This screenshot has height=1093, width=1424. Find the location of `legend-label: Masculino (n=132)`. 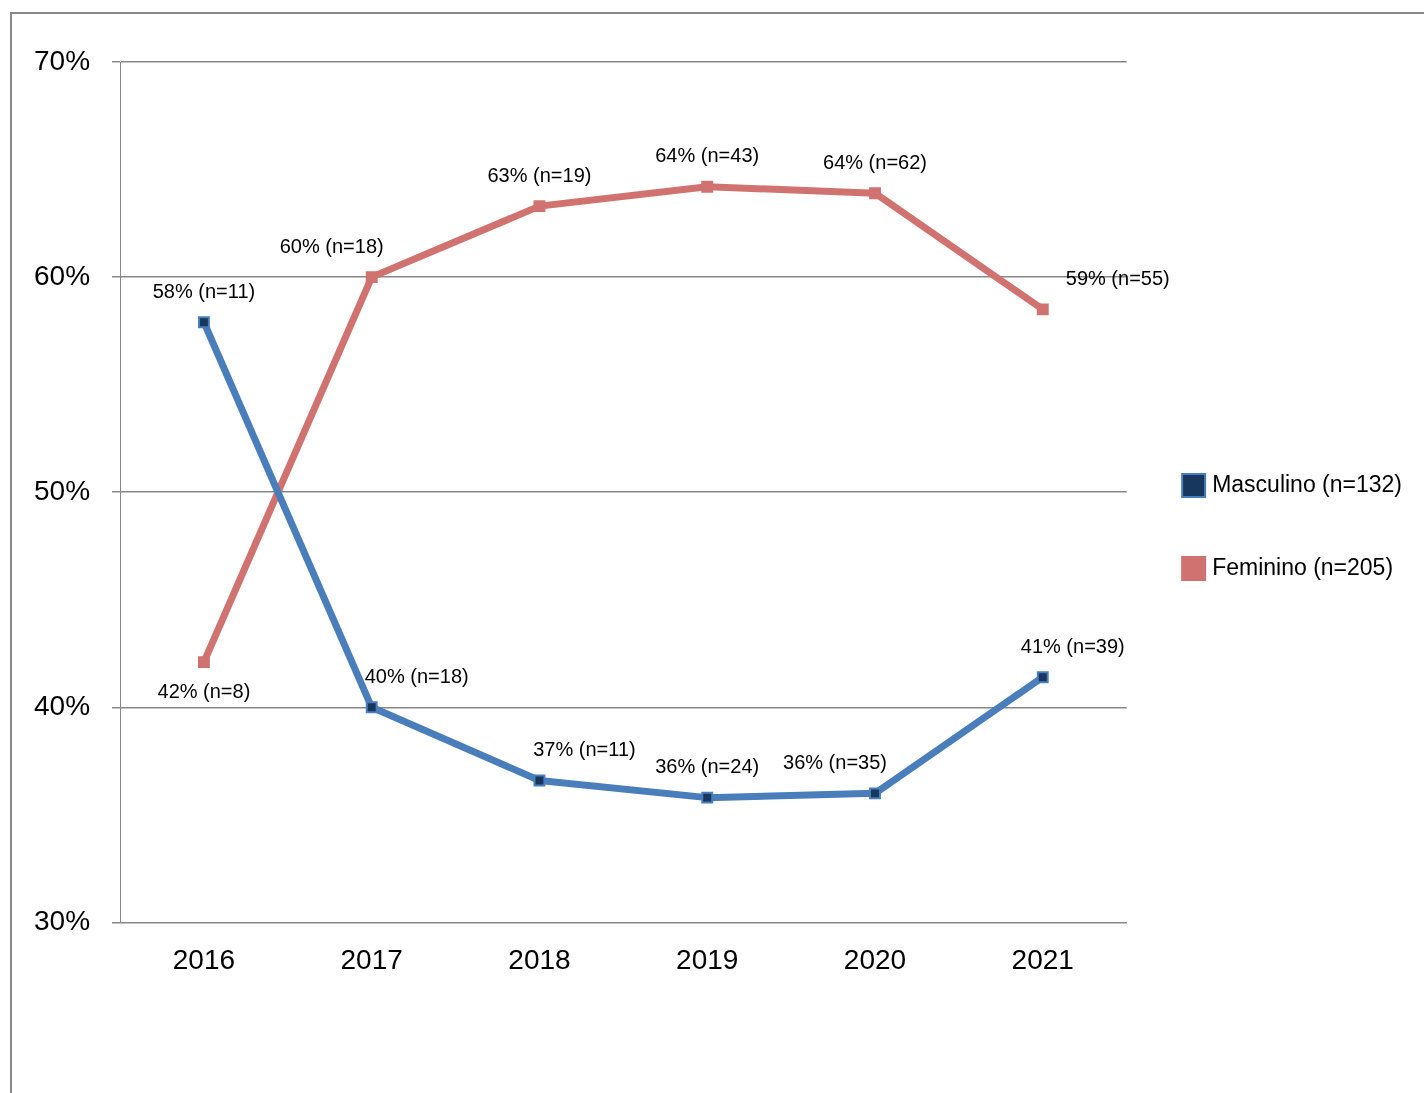

legend-label: Masculino (n=132) is located at coordinates (1307, 483).